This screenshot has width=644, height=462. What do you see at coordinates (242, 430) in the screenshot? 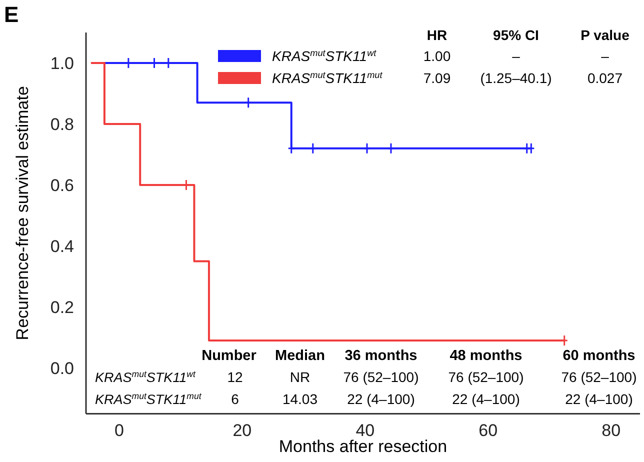
I see `x-tick-label: 20` at bounding box center [242, 430].